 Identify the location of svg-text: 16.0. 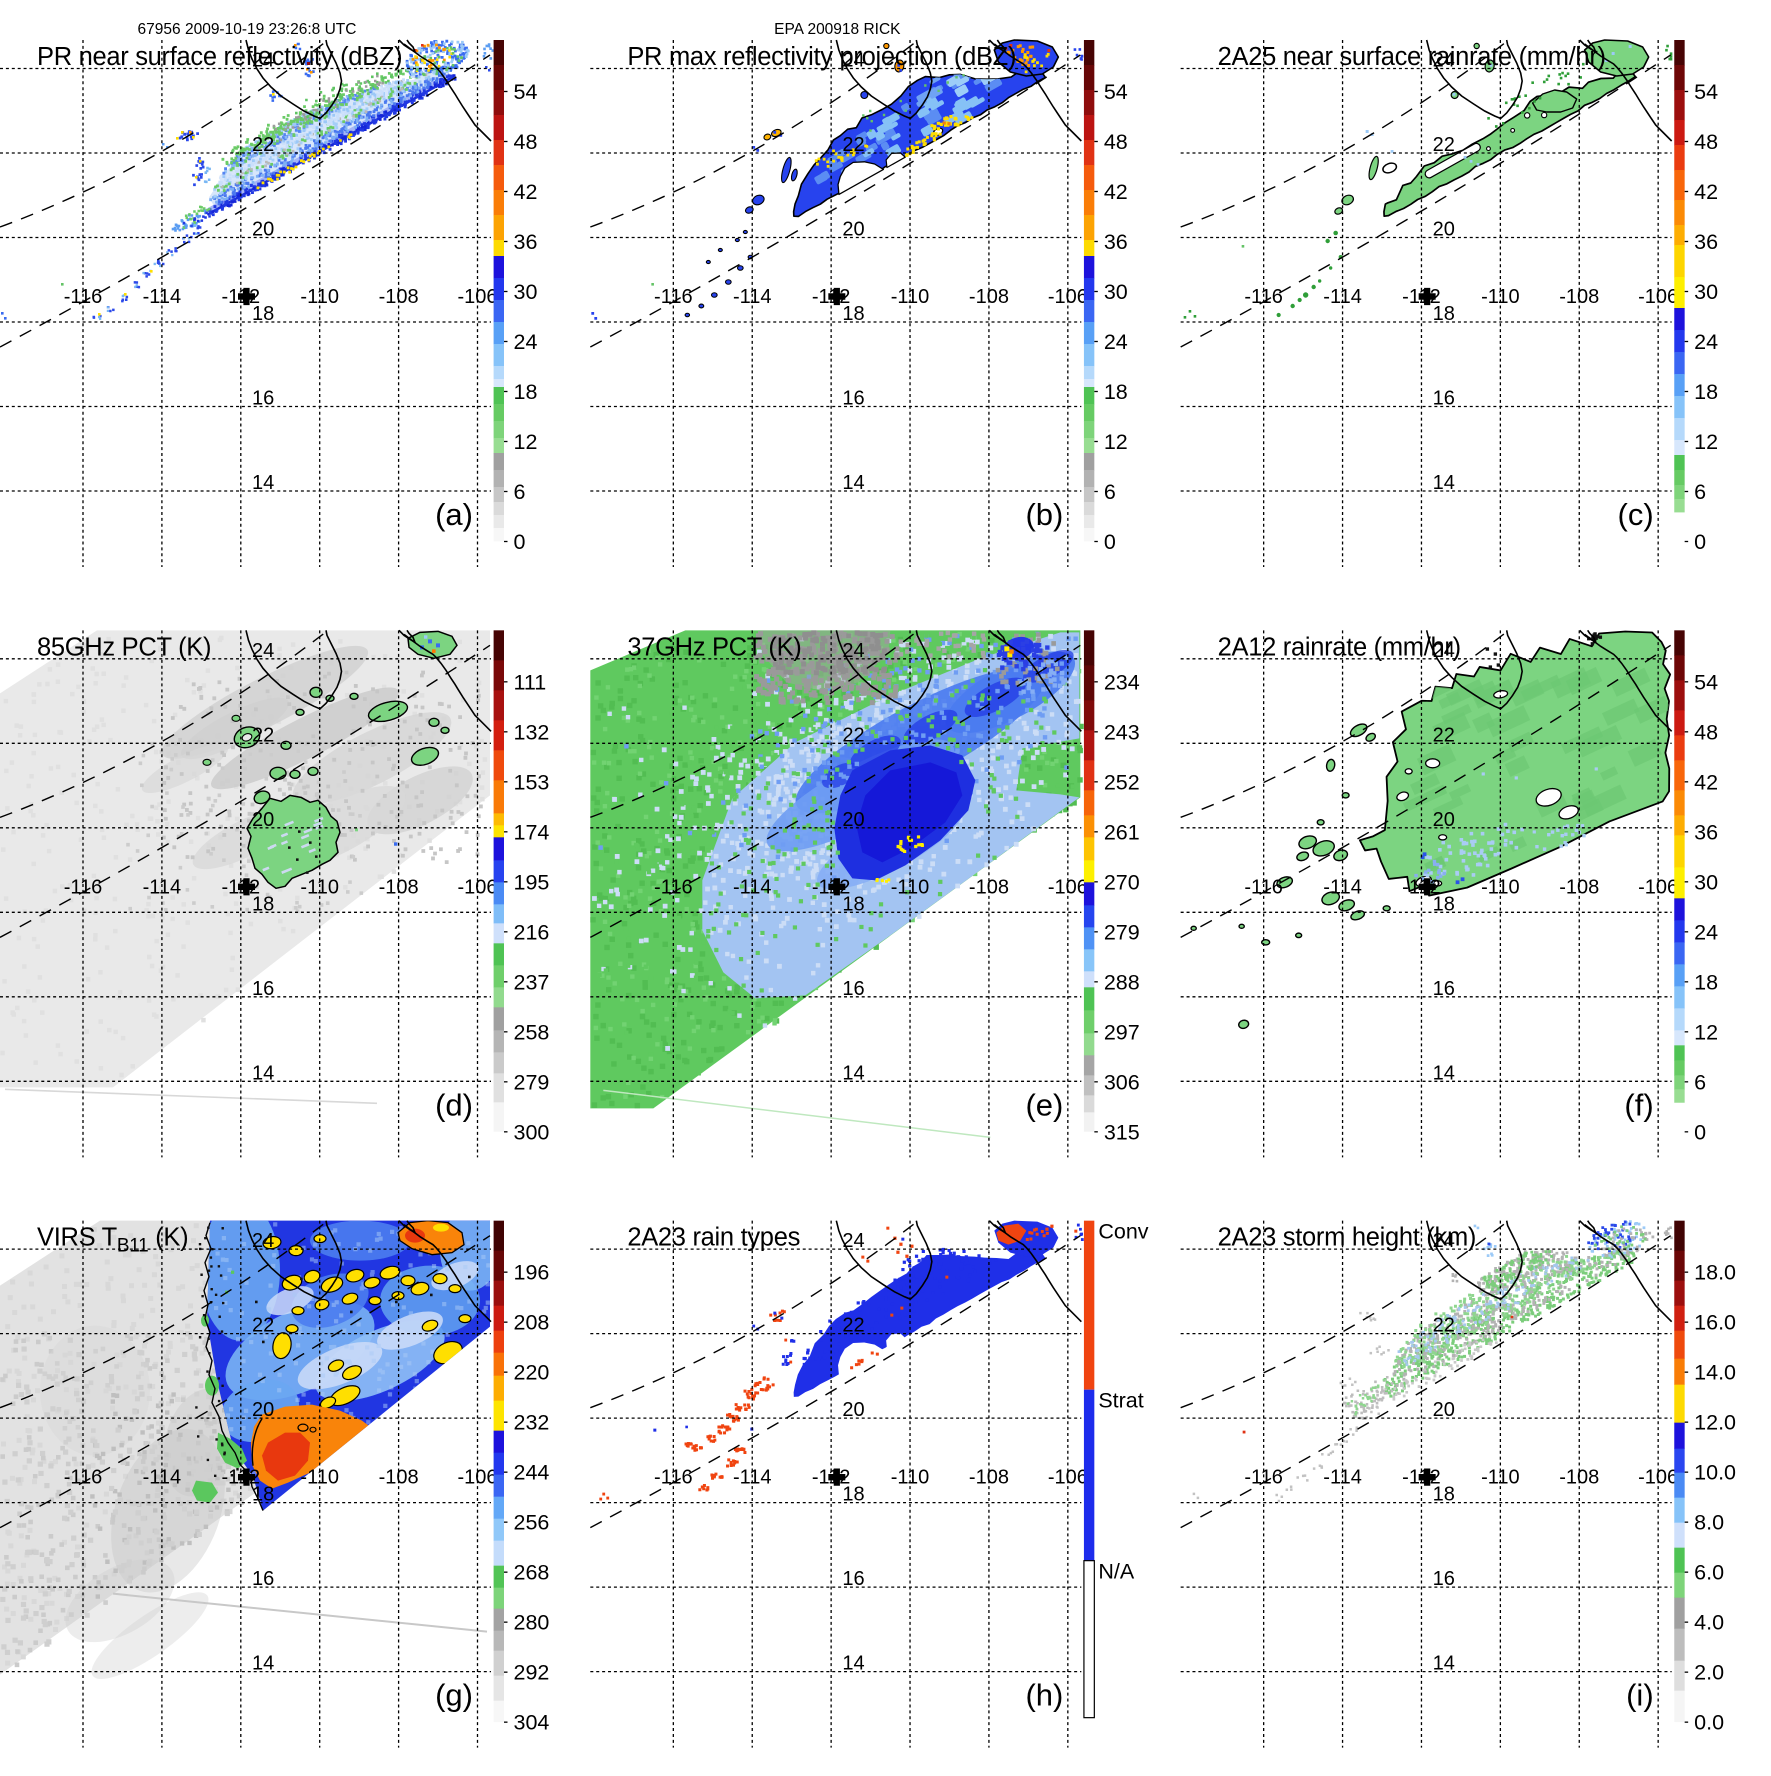
(1715, 1323).